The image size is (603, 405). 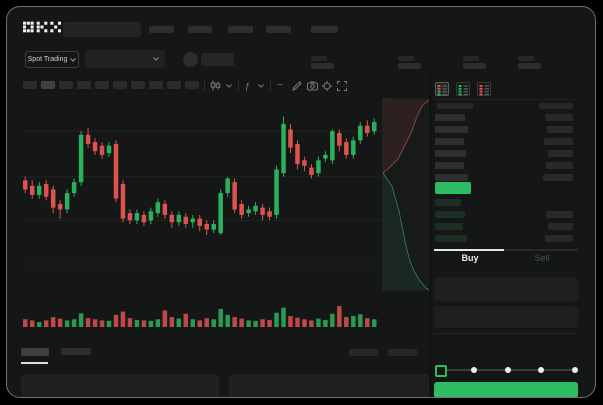 I want to click on tab-buy: Buy, so click(x=470, y=258).